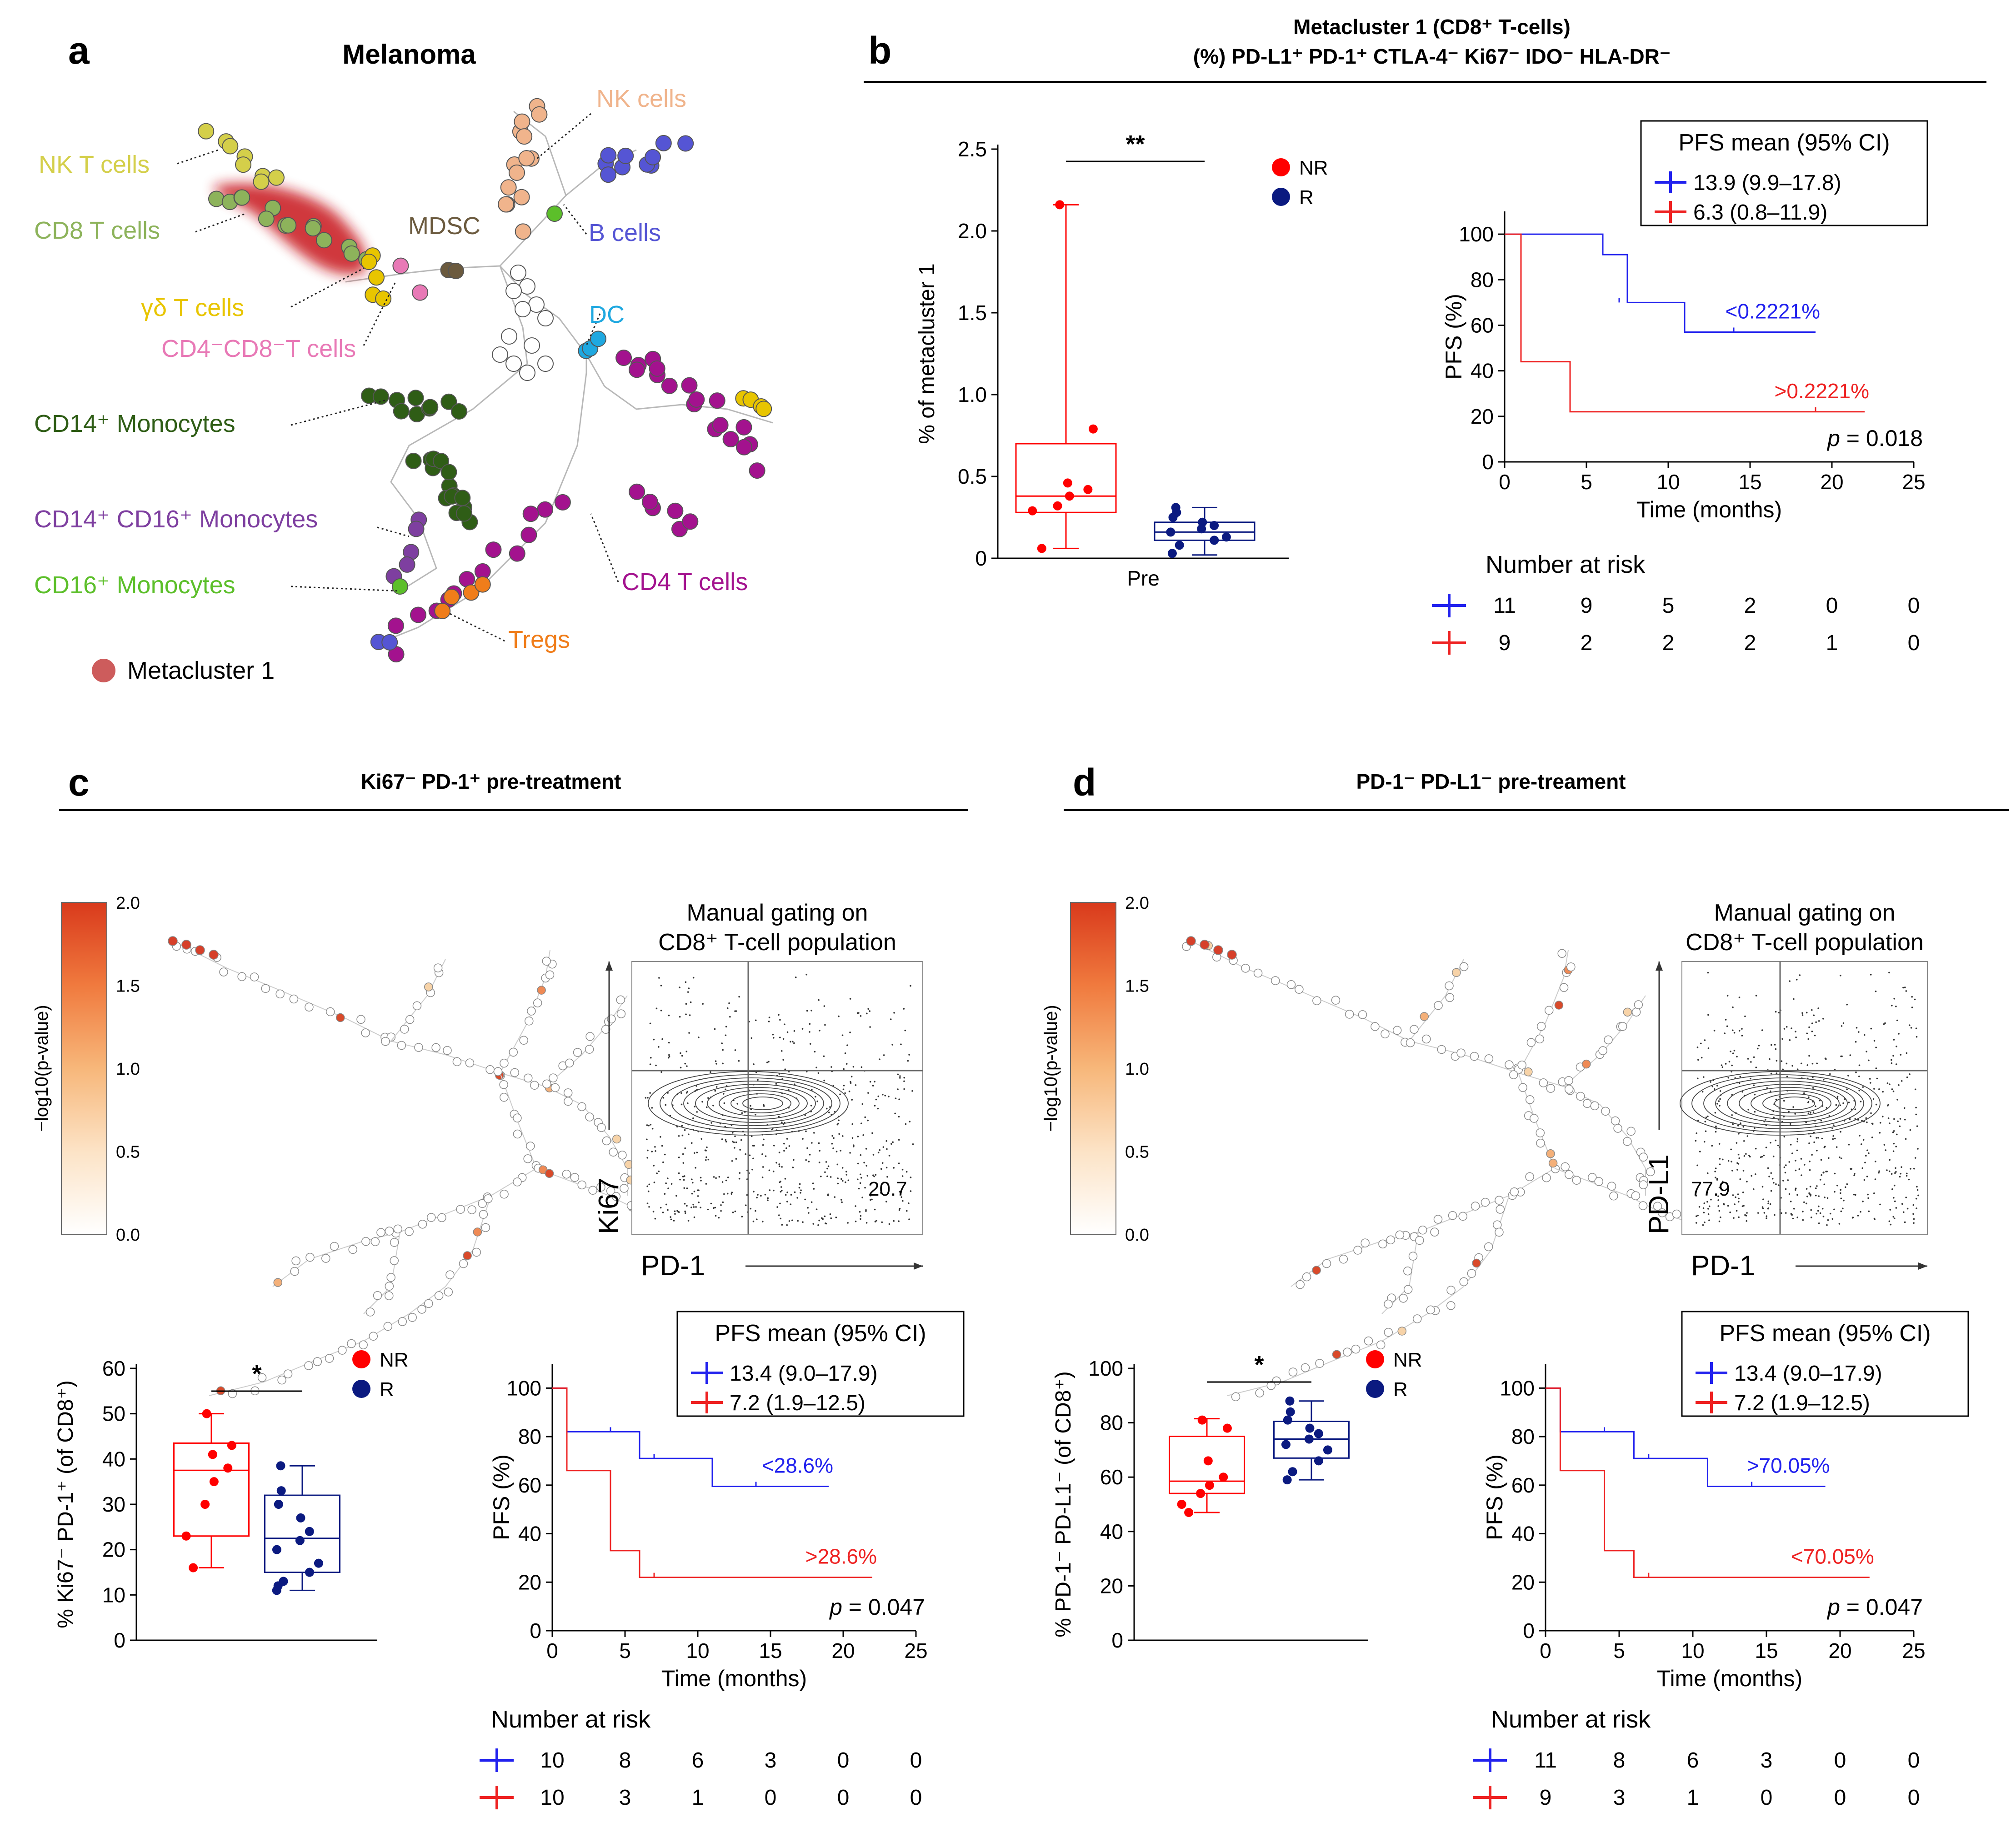  I want to click on km-legend-title: PFS mean (95% CI), so click(1825, 1333).